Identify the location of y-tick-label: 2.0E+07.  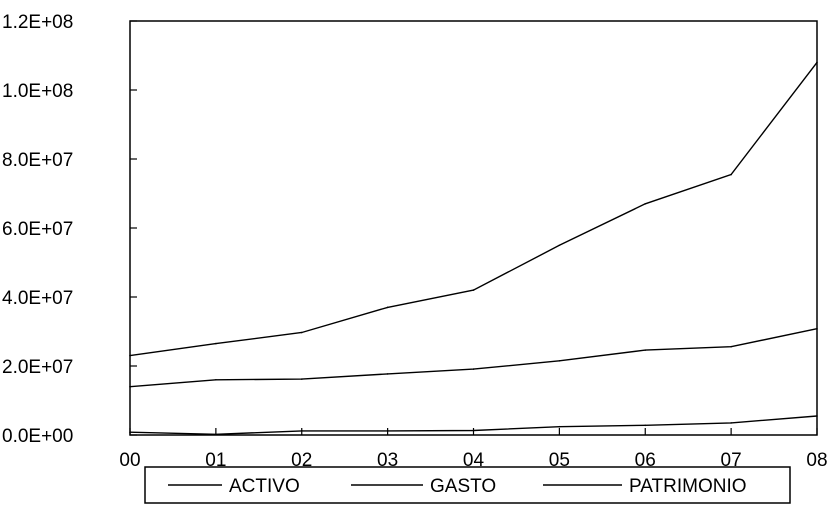
(37, 367).